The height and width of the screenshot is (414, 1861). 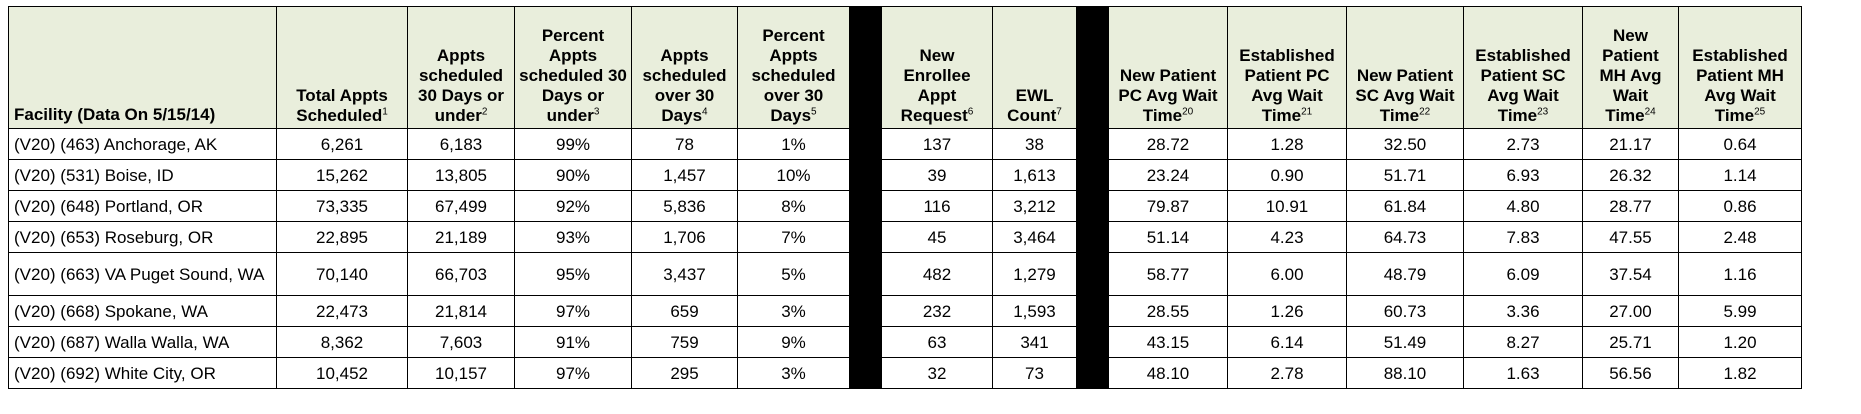 What do you see at coordinates (1287, 373) in the screenshot?
I see `table-cell: 2.78` at bounding box center [1287, 373].